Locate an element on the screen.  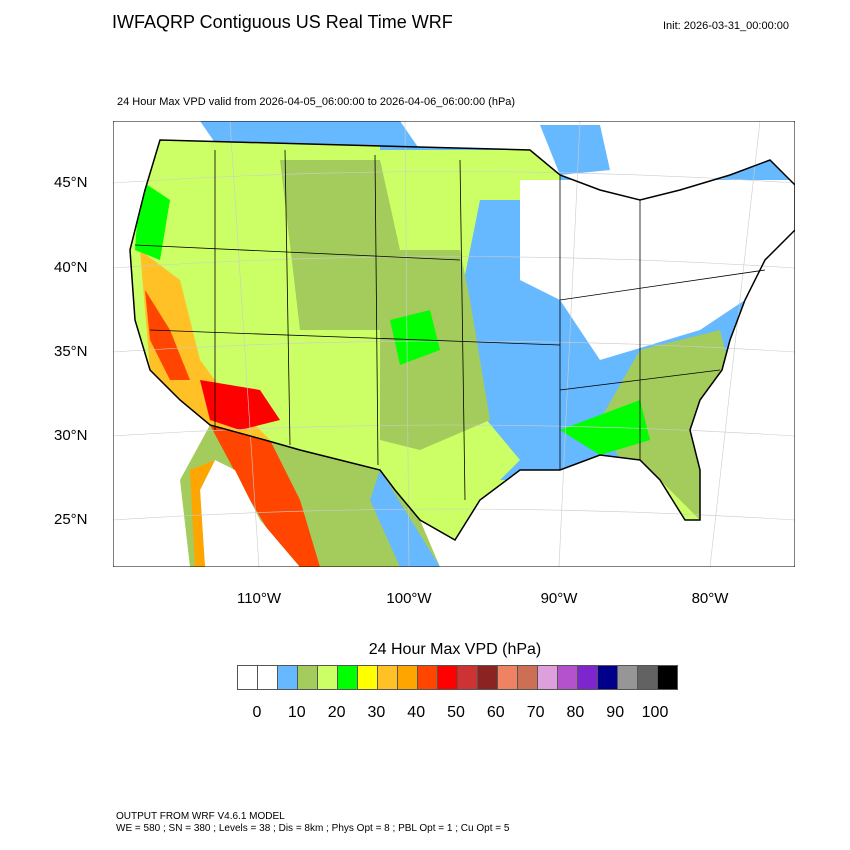
colorbar-title: 24 Hour Max VPD (hPa) is located at coordinates (455, 649).